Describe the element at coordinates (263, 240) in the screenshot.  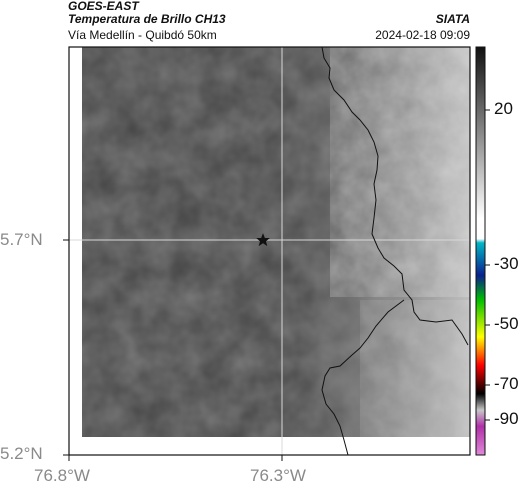
I see `star-icon` at that location.